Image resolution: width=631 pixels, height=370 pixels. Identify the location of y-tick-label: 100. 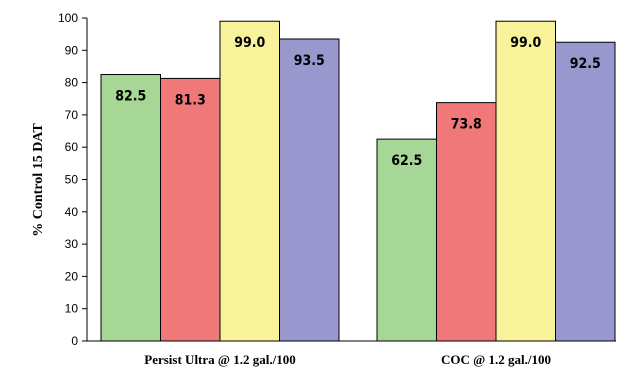
(68, 18).